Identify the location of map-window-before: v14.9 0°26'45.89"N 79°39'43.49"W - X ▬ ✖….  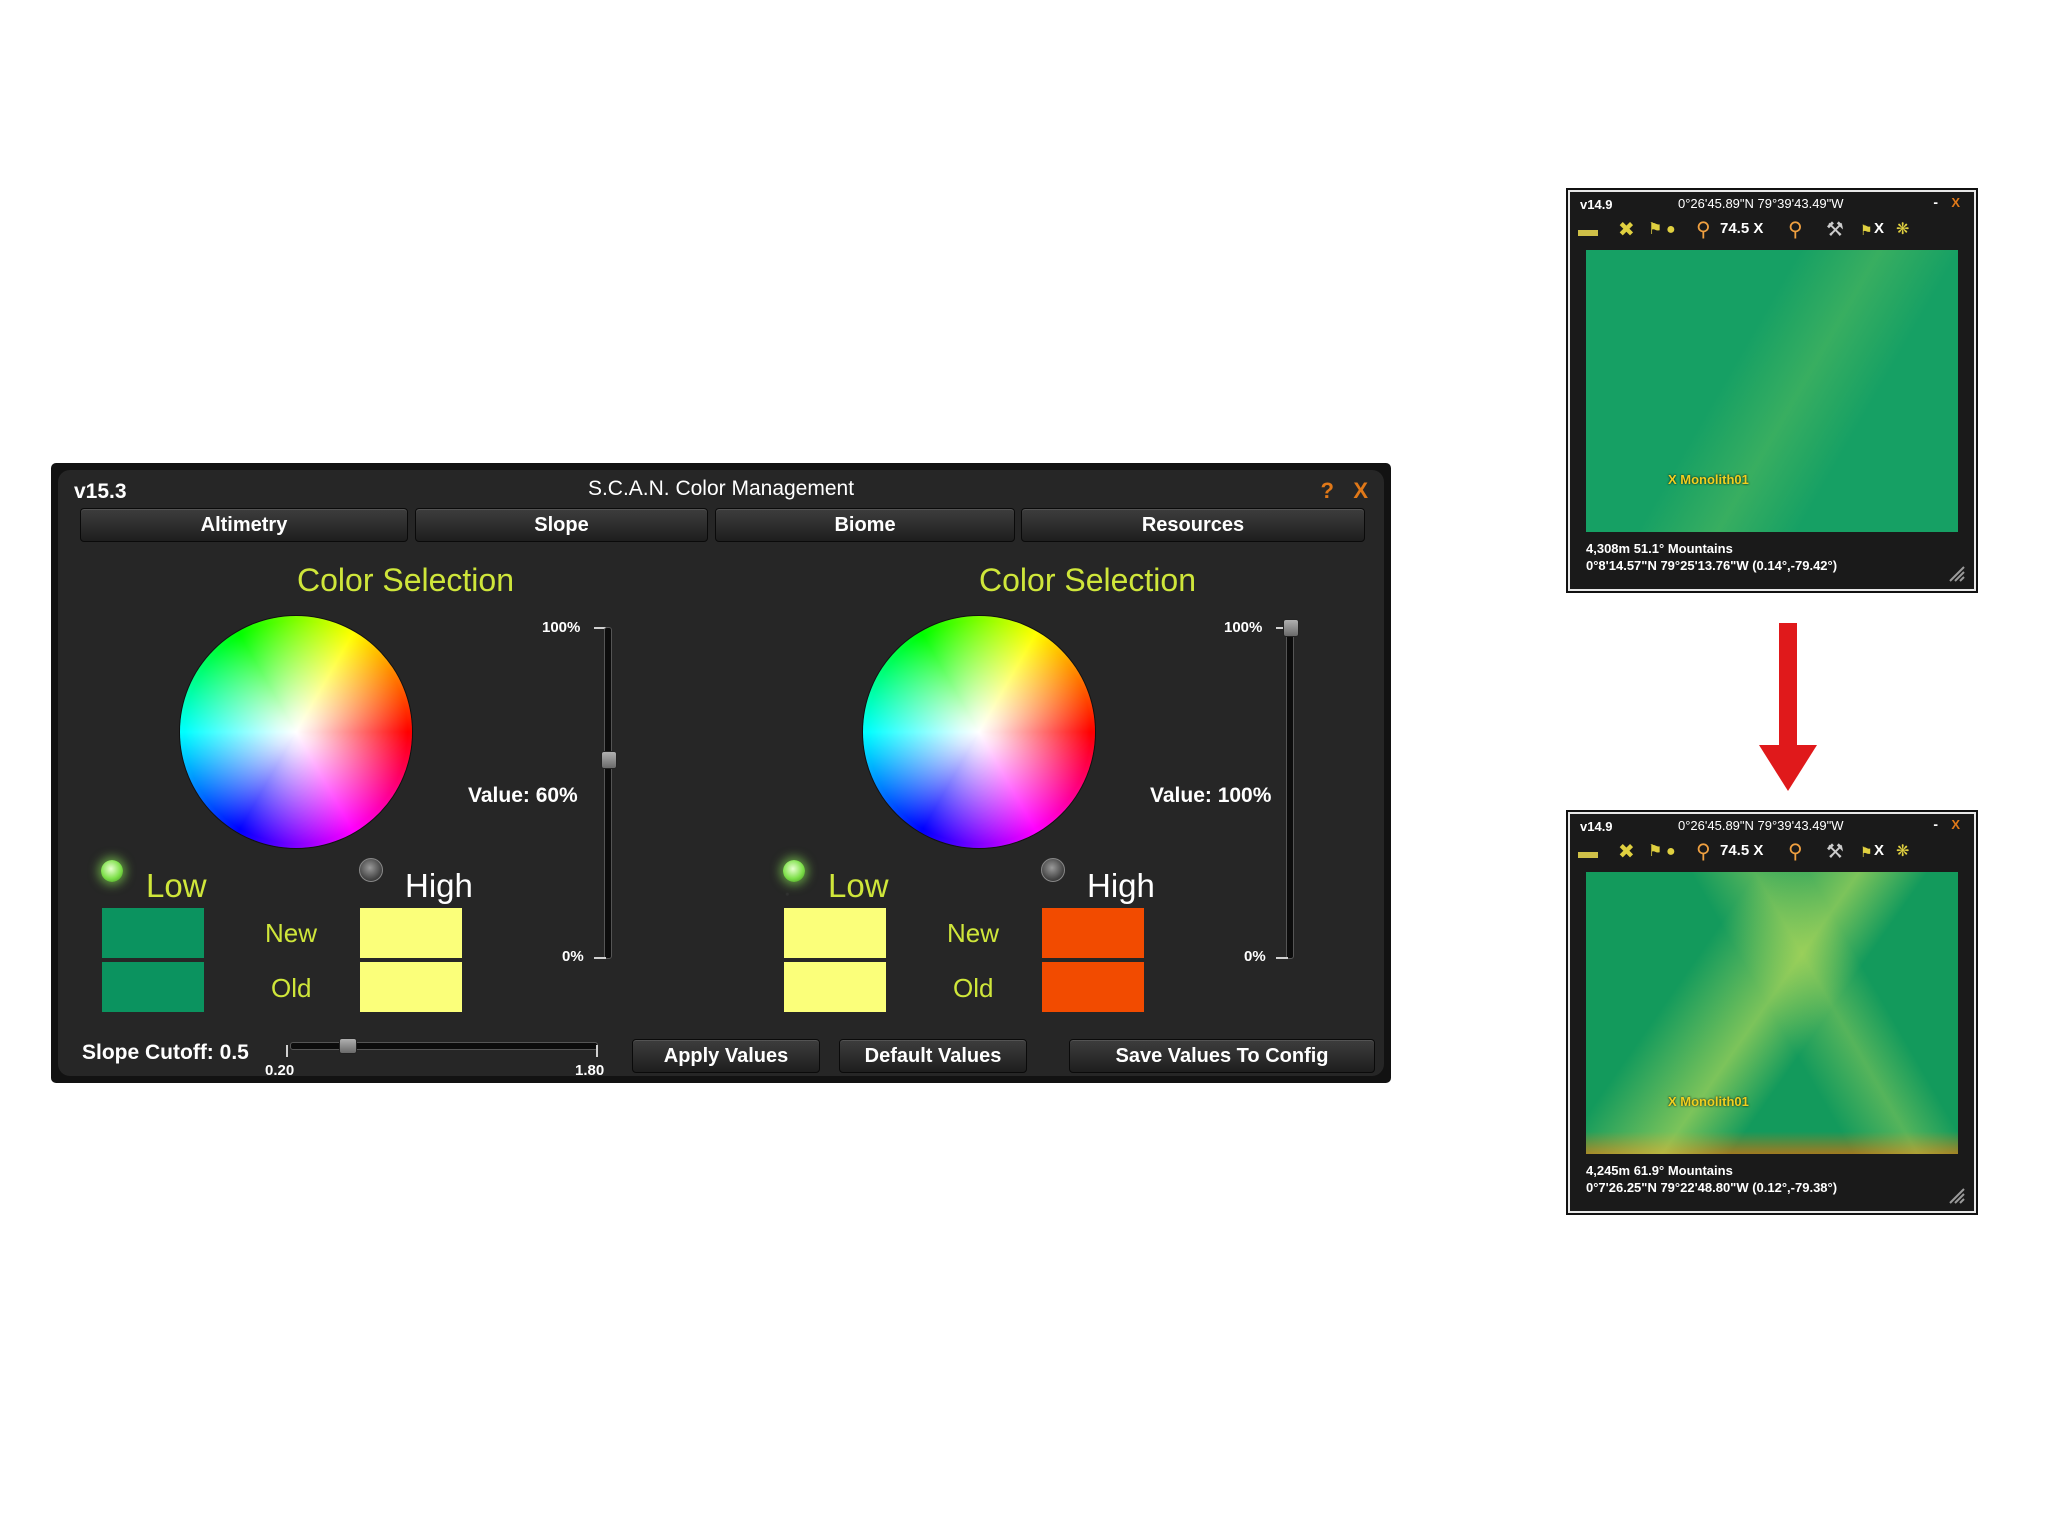
(1772, 390).